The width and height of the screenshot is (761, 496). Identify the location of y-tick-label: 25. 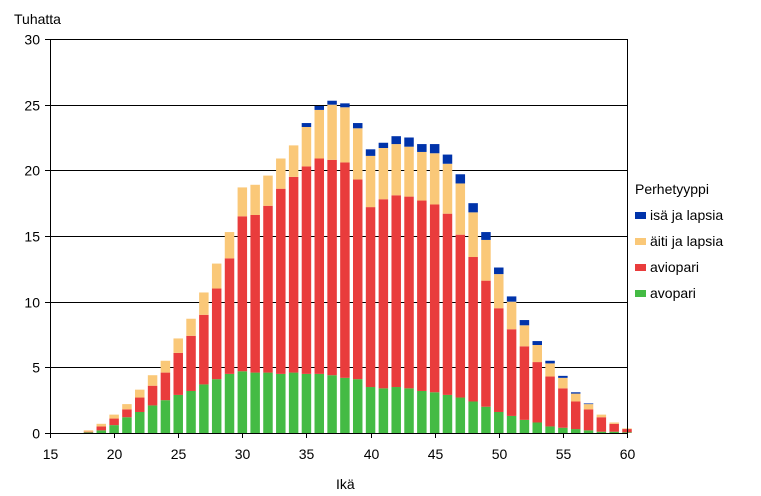
(32, 106).